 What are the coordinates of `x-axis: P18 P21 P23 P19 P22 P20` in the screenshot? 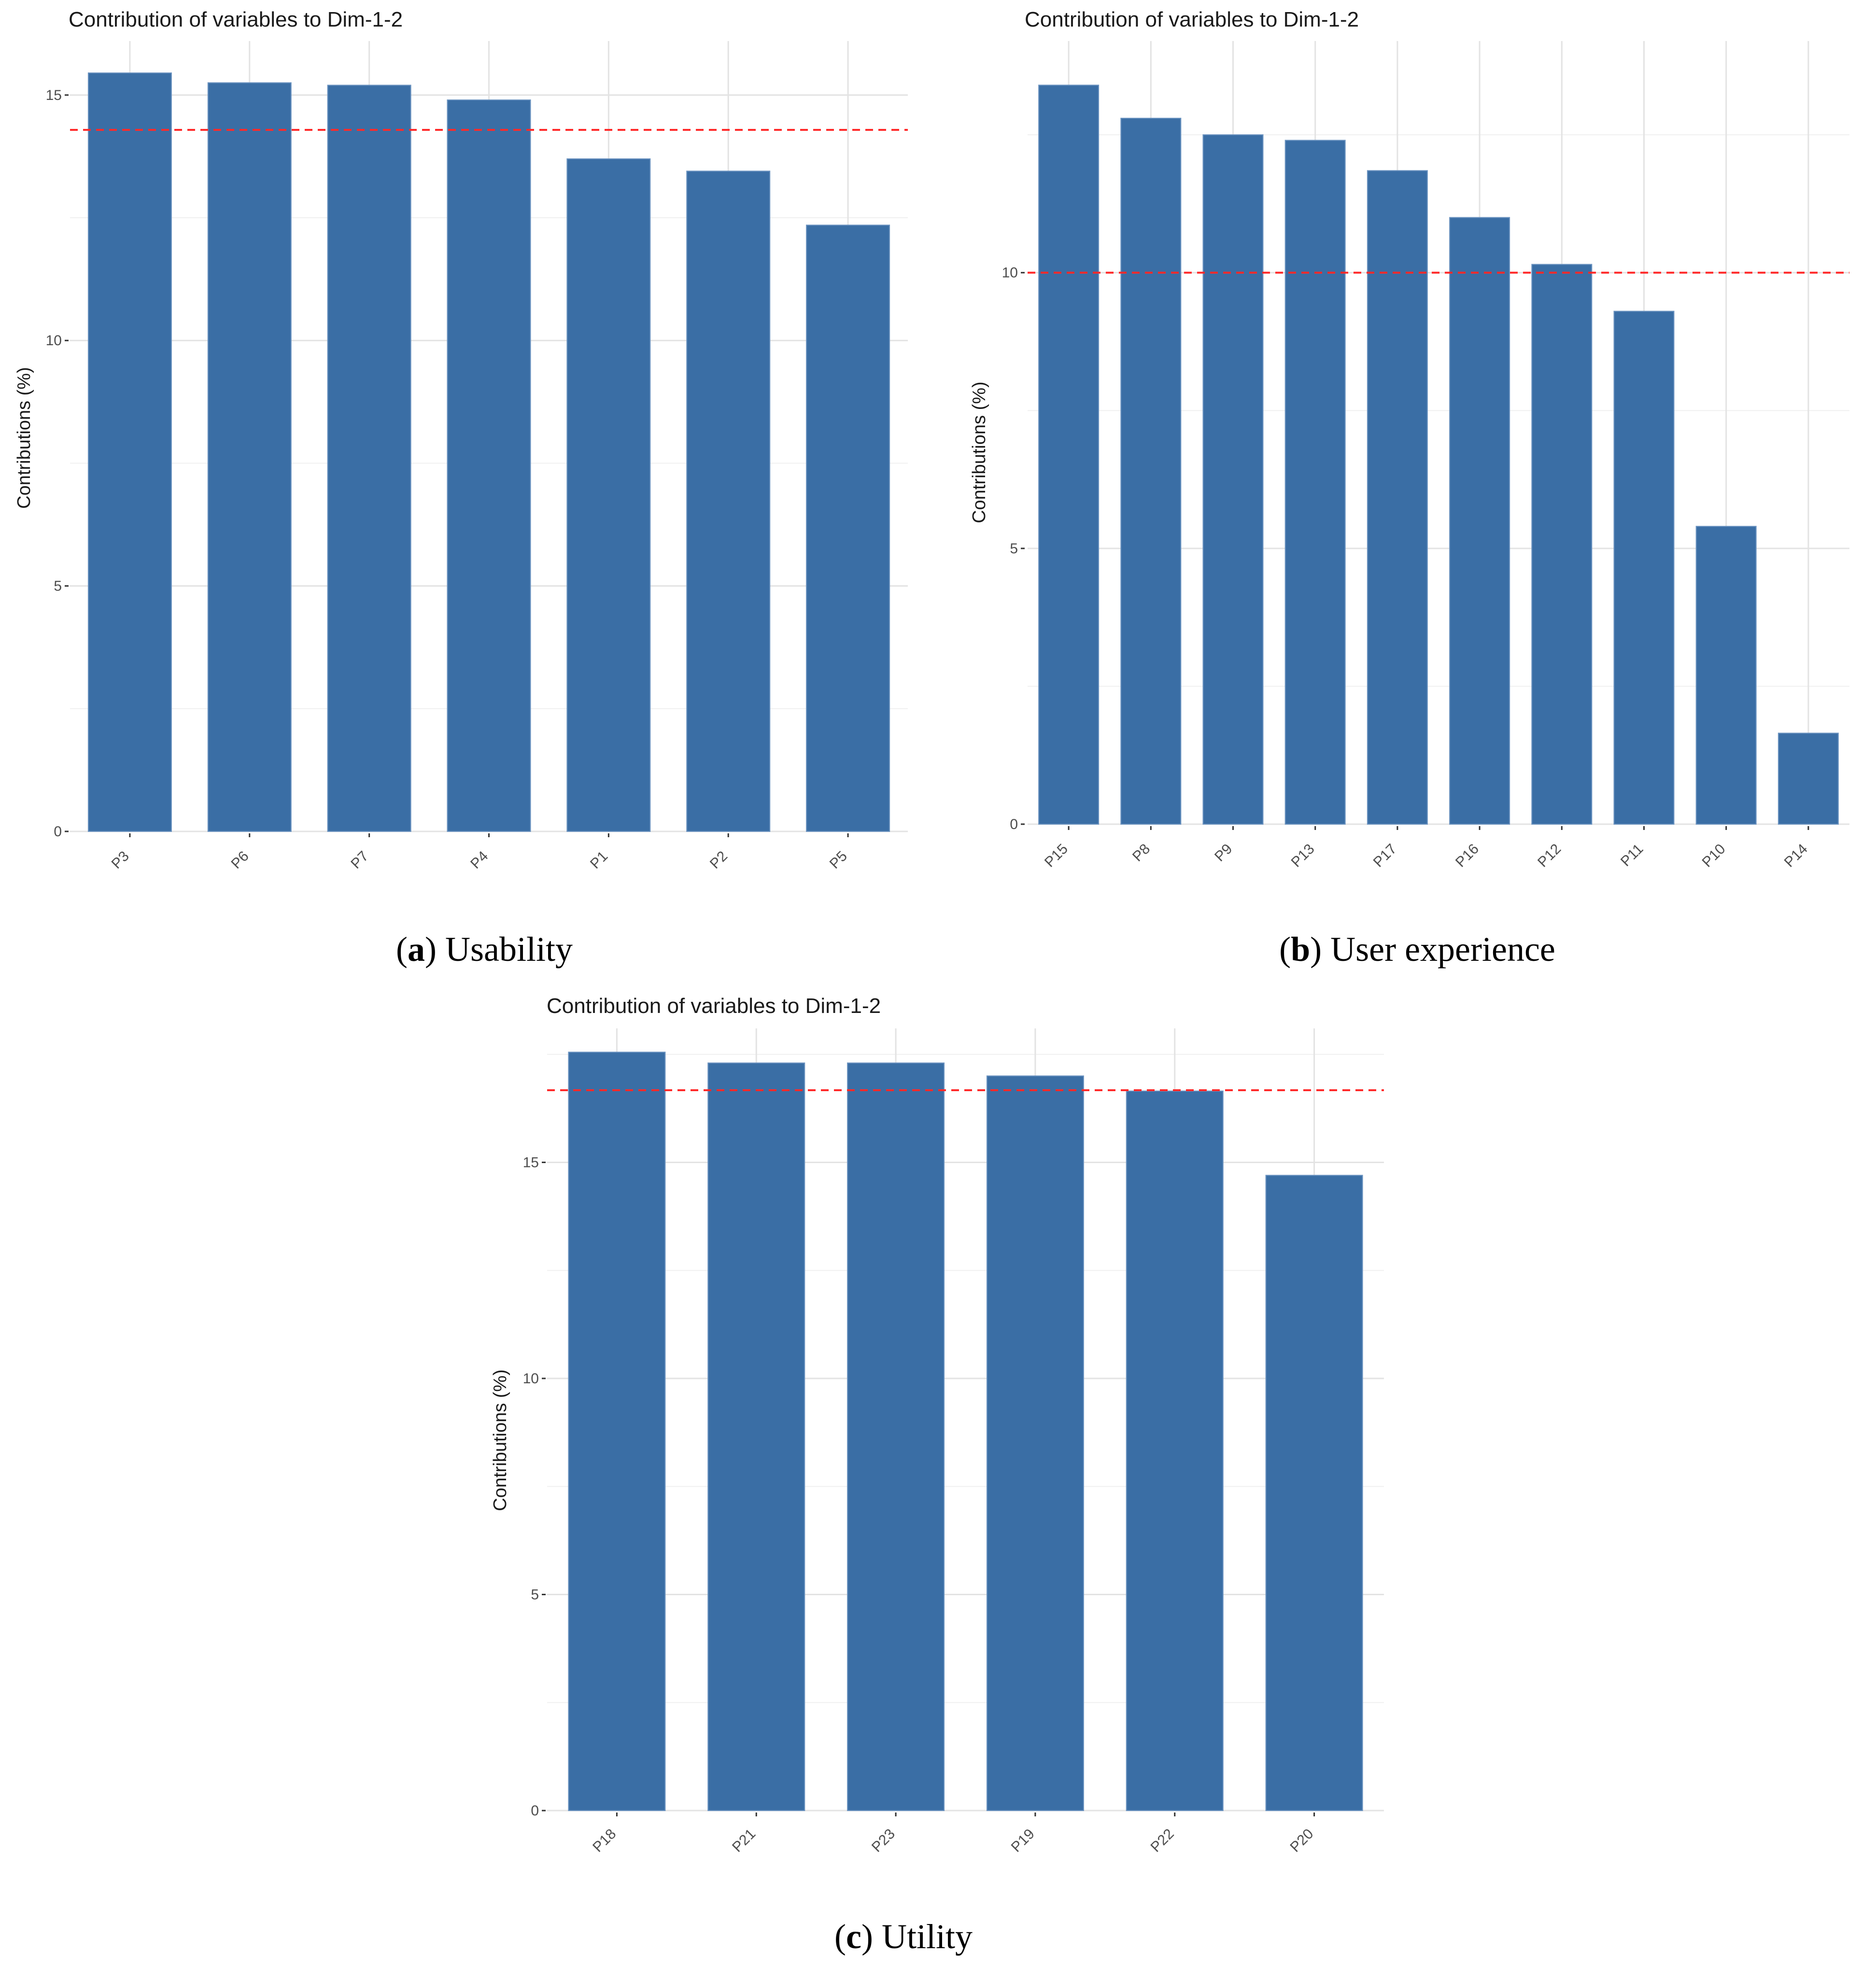 It's located at (953, 1834).